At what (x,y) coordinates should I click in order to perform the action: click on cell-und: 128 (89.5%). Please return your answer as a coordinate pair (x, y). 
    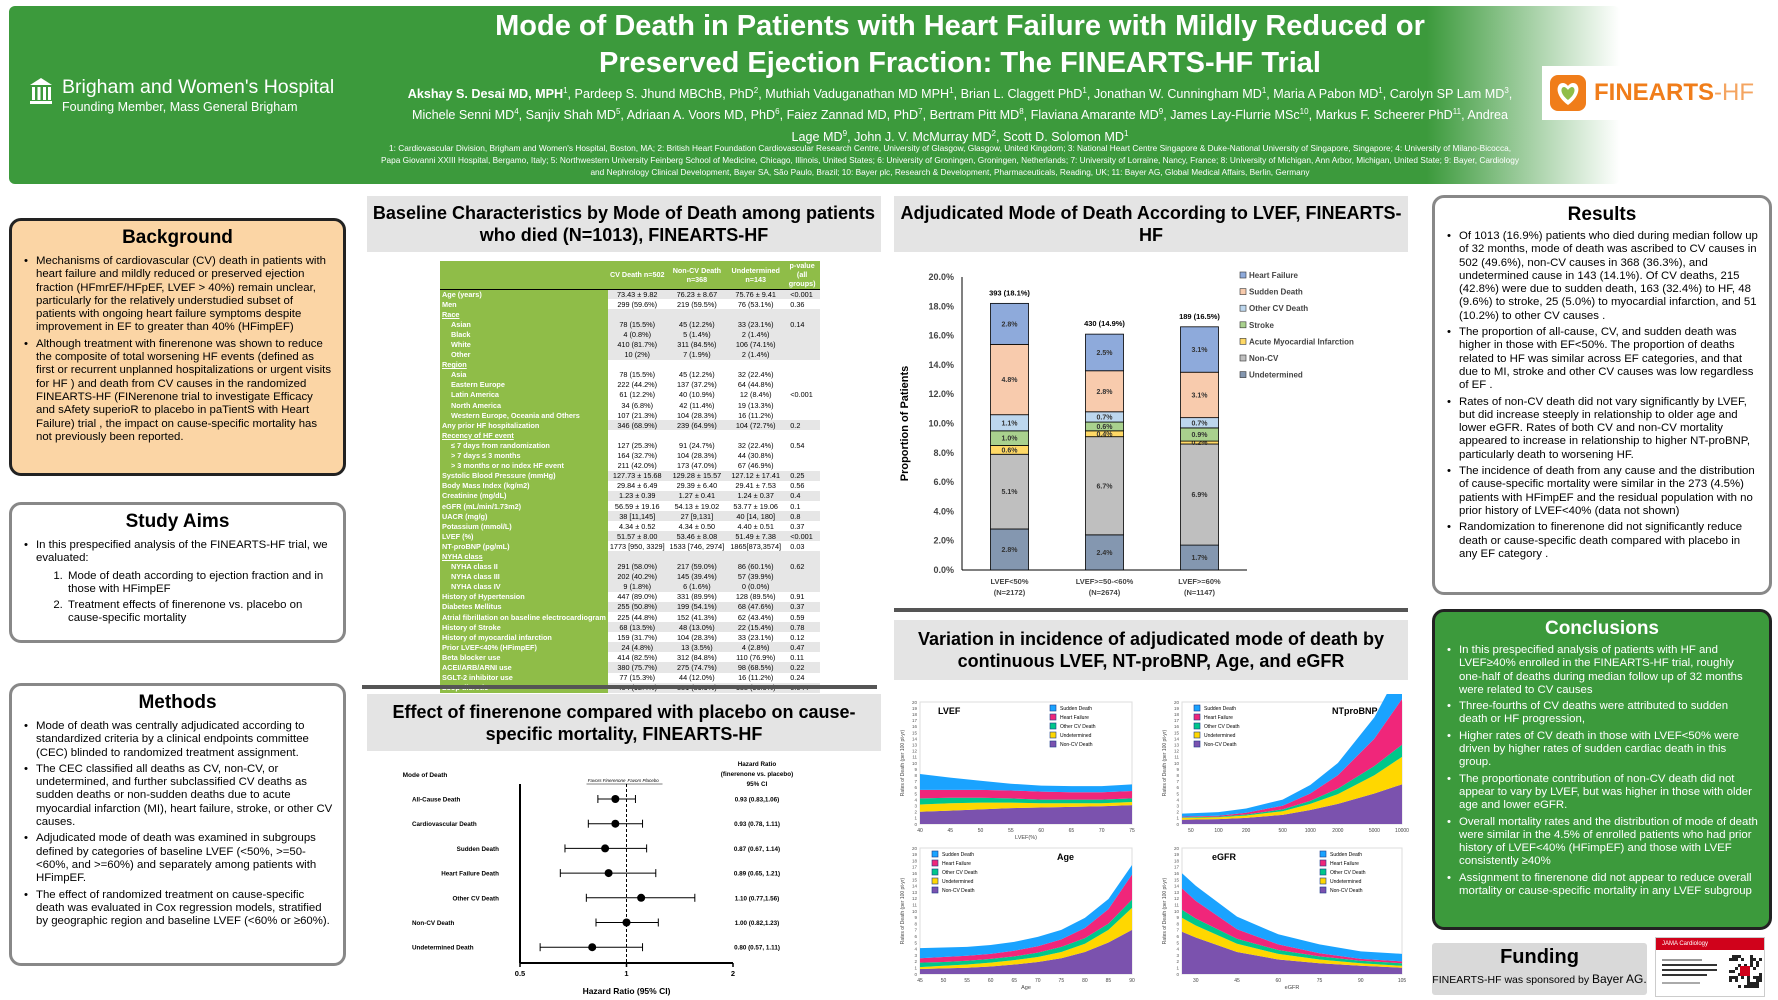
    Looking at the image, I should click on (755, 597).